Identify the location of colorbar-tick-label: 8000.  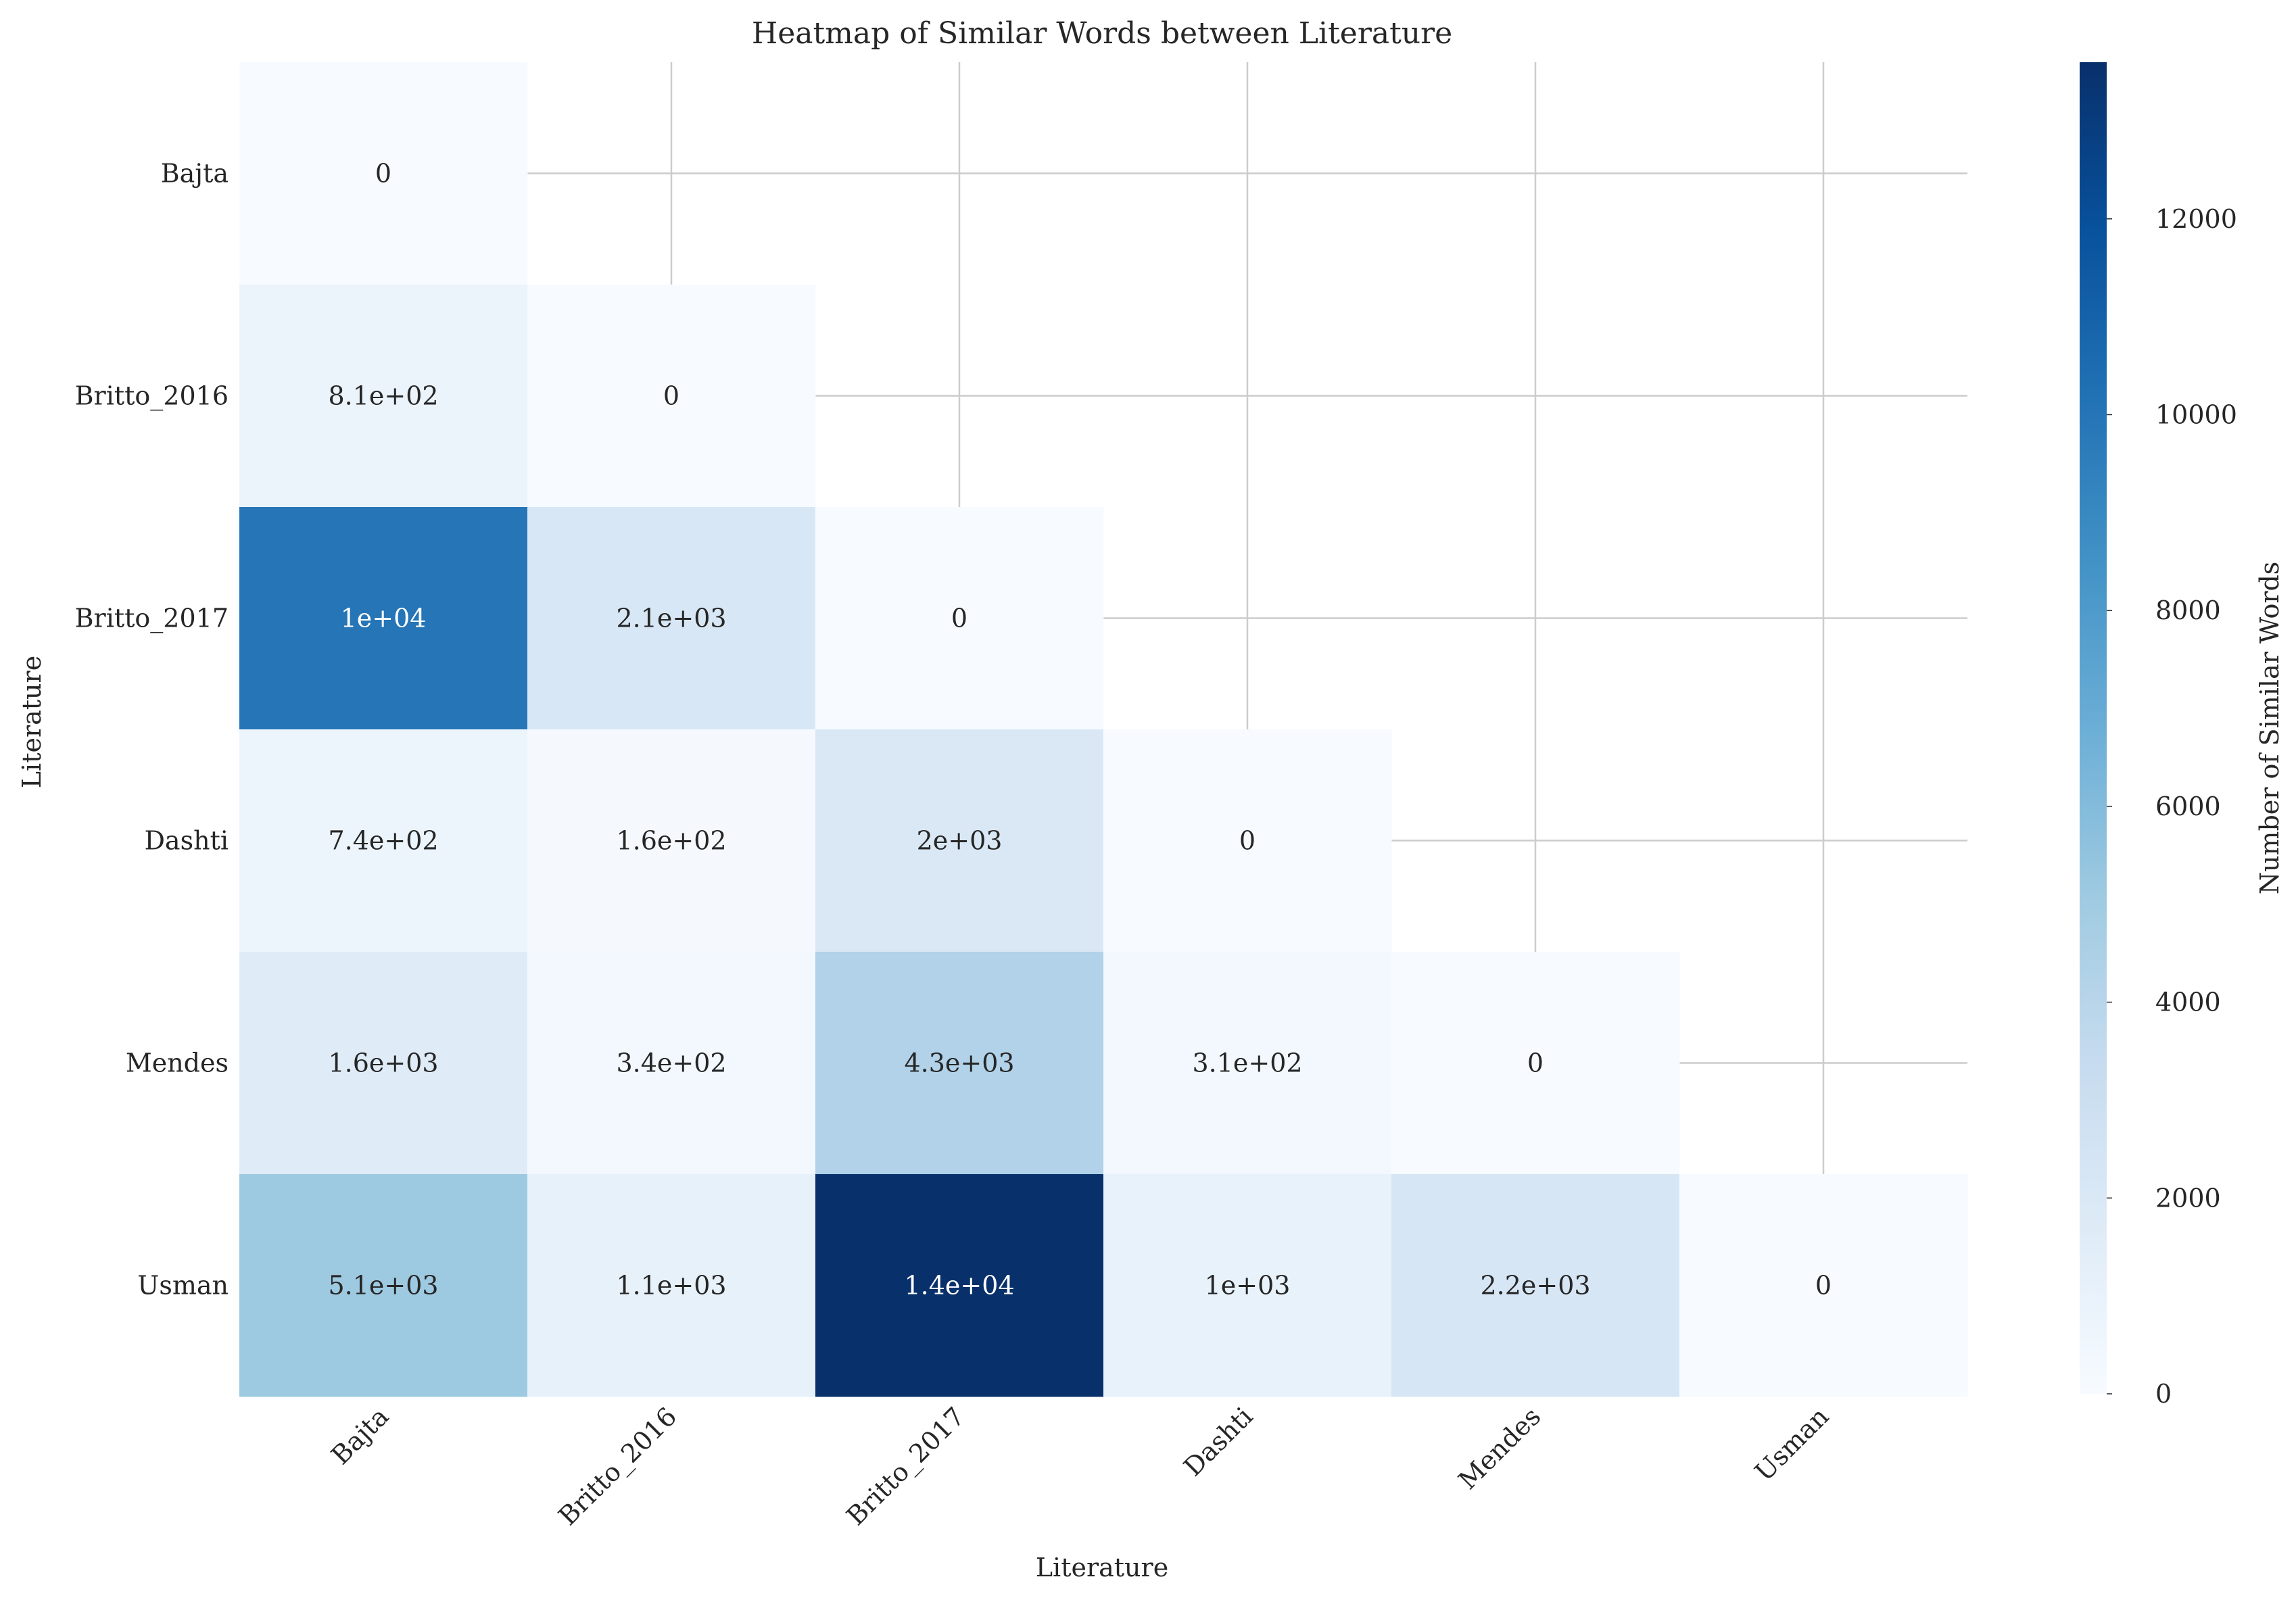
(2188, 611).